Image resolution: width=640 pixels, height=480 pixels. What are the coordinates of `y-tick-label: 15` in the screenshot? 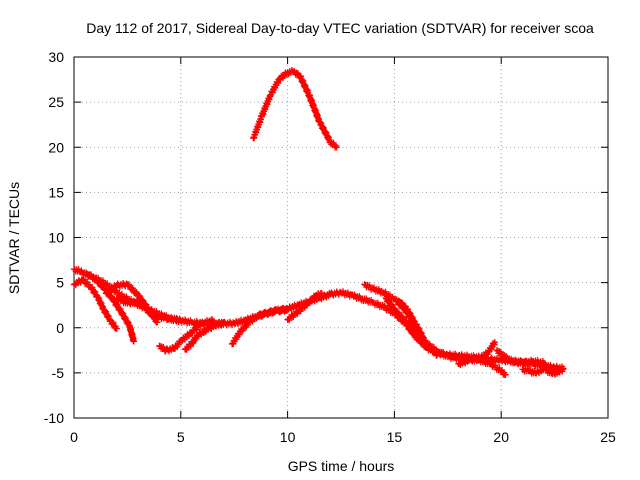 It's located at (56, 192).